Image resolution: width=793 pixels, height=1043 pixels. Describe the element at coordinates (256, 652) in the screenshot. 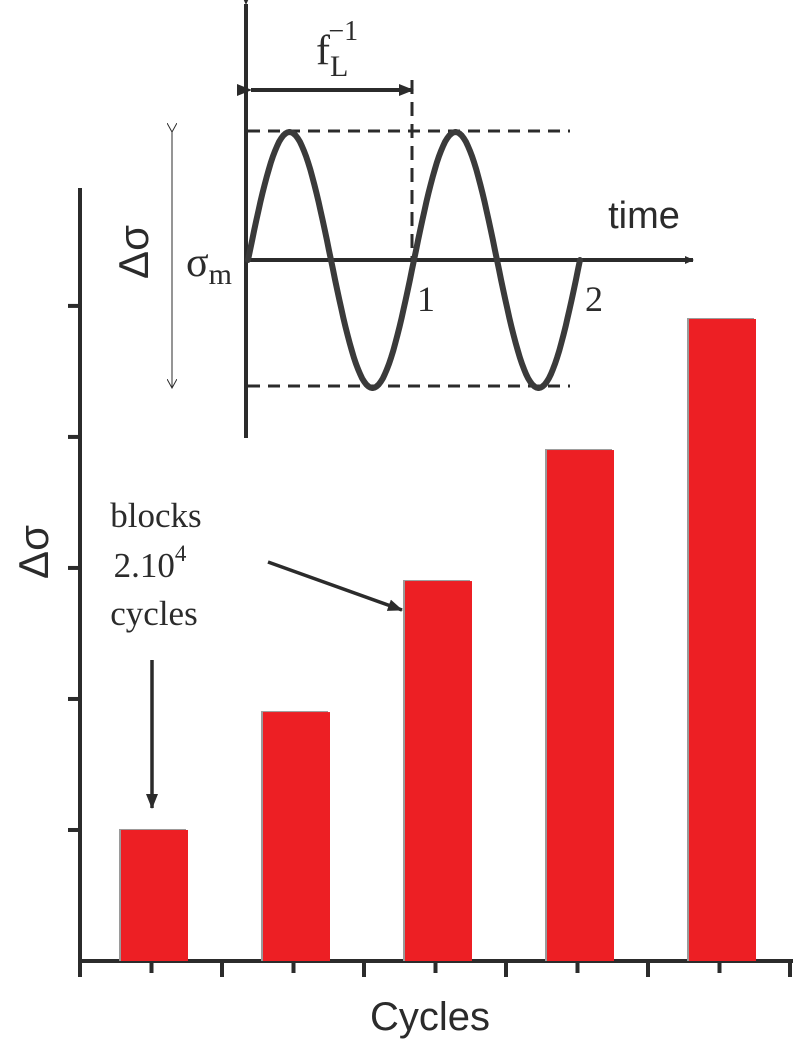

I see `blocks-annotation: blocks 2.104 cycles` at that location.